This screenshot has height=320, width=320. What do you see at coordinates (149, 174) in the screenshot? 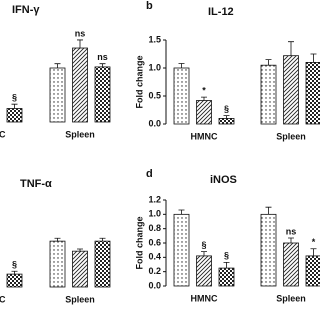
I see `panel-label: d` at bounding box center [149, 174].